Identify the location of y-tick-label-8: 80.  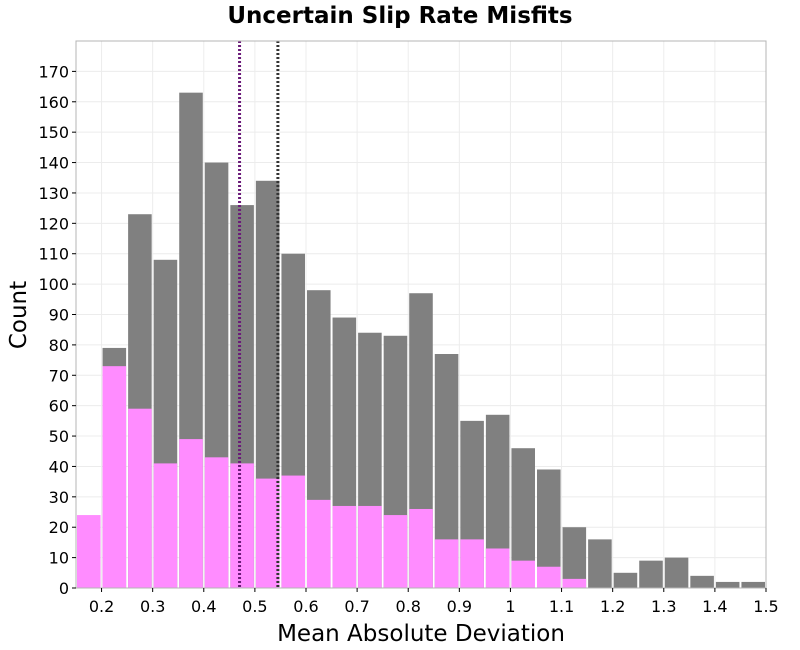
(59, 345).